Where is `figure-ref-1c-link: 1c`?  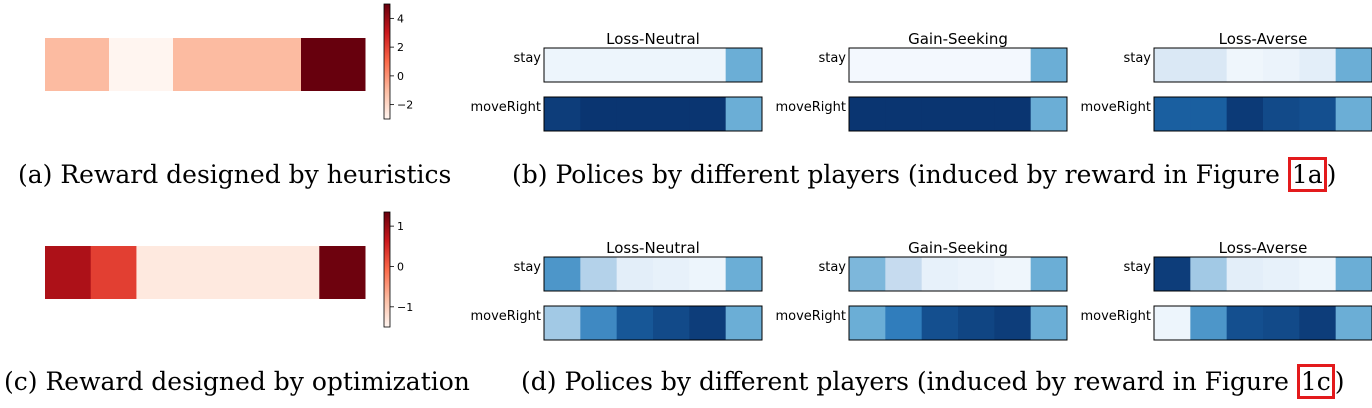 figure-ref-1c-link: 1c is located at coordinates (1315, 381).